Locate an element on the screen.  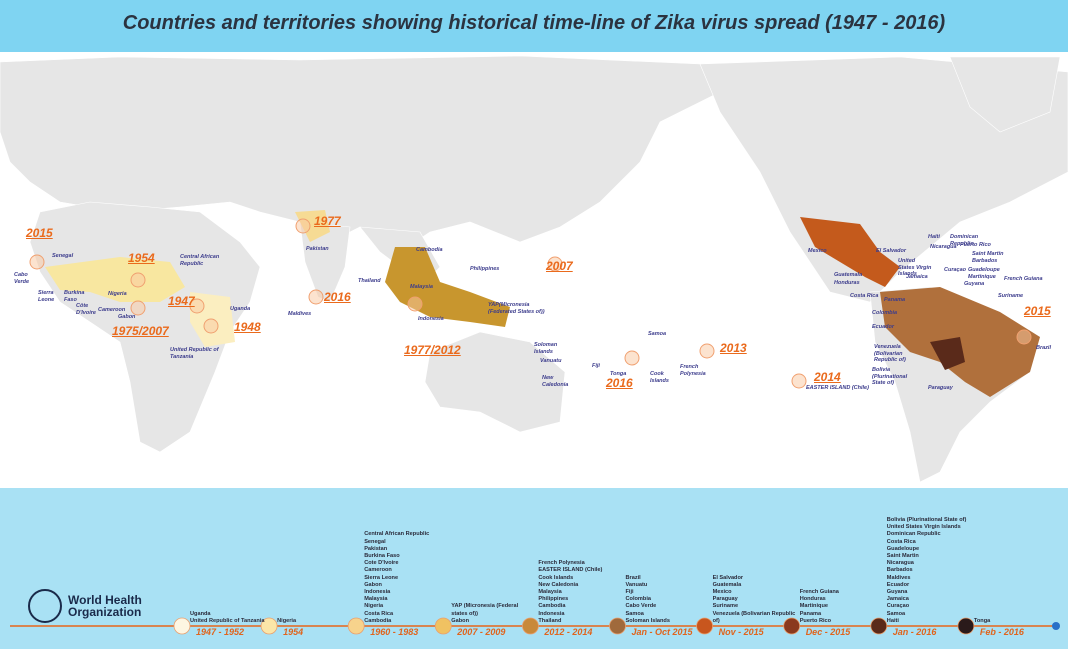
period-country: Paraguay is located at coordinates (725, 599).